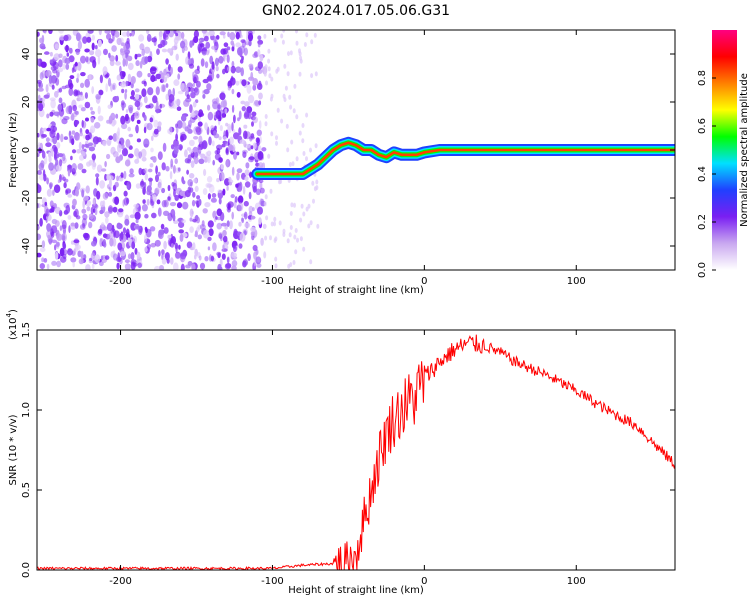 This screenshot has height=600, width=750. I want to click on y-tick-label: 0, so click(26, 150).